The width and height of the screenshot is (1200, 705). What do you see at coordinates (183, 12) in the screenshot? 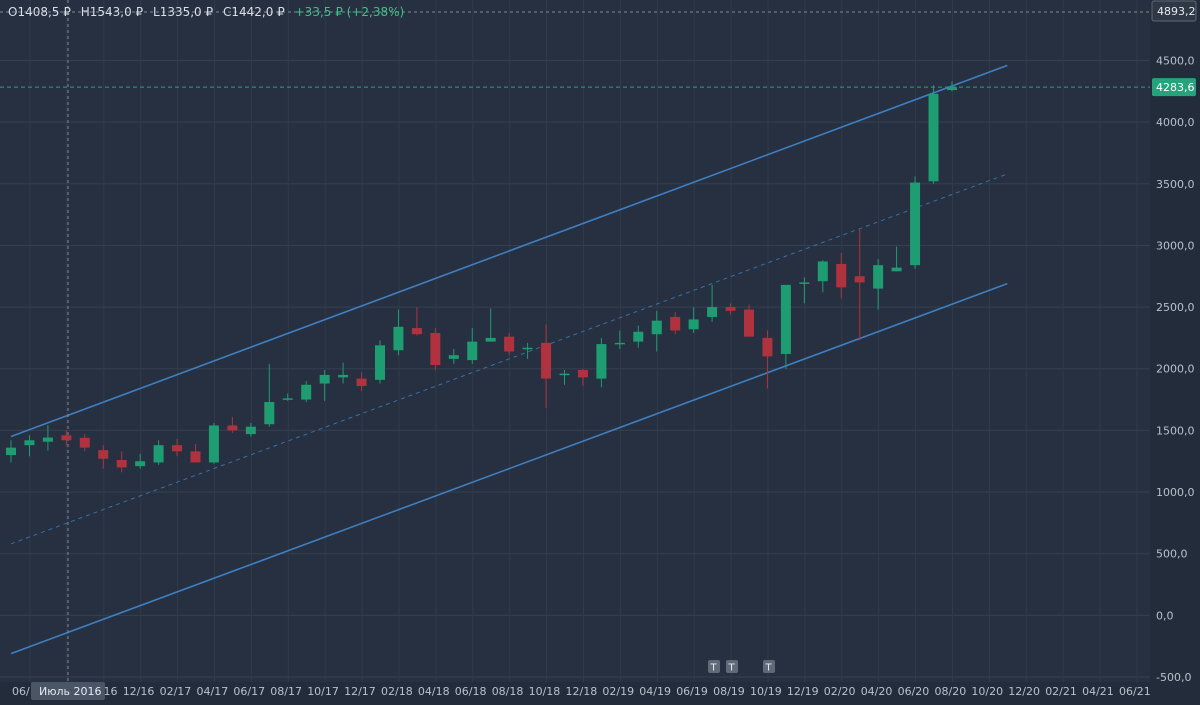
I see `ohlc-low: L1335,0 ₽` at bounding box center [183, 12].